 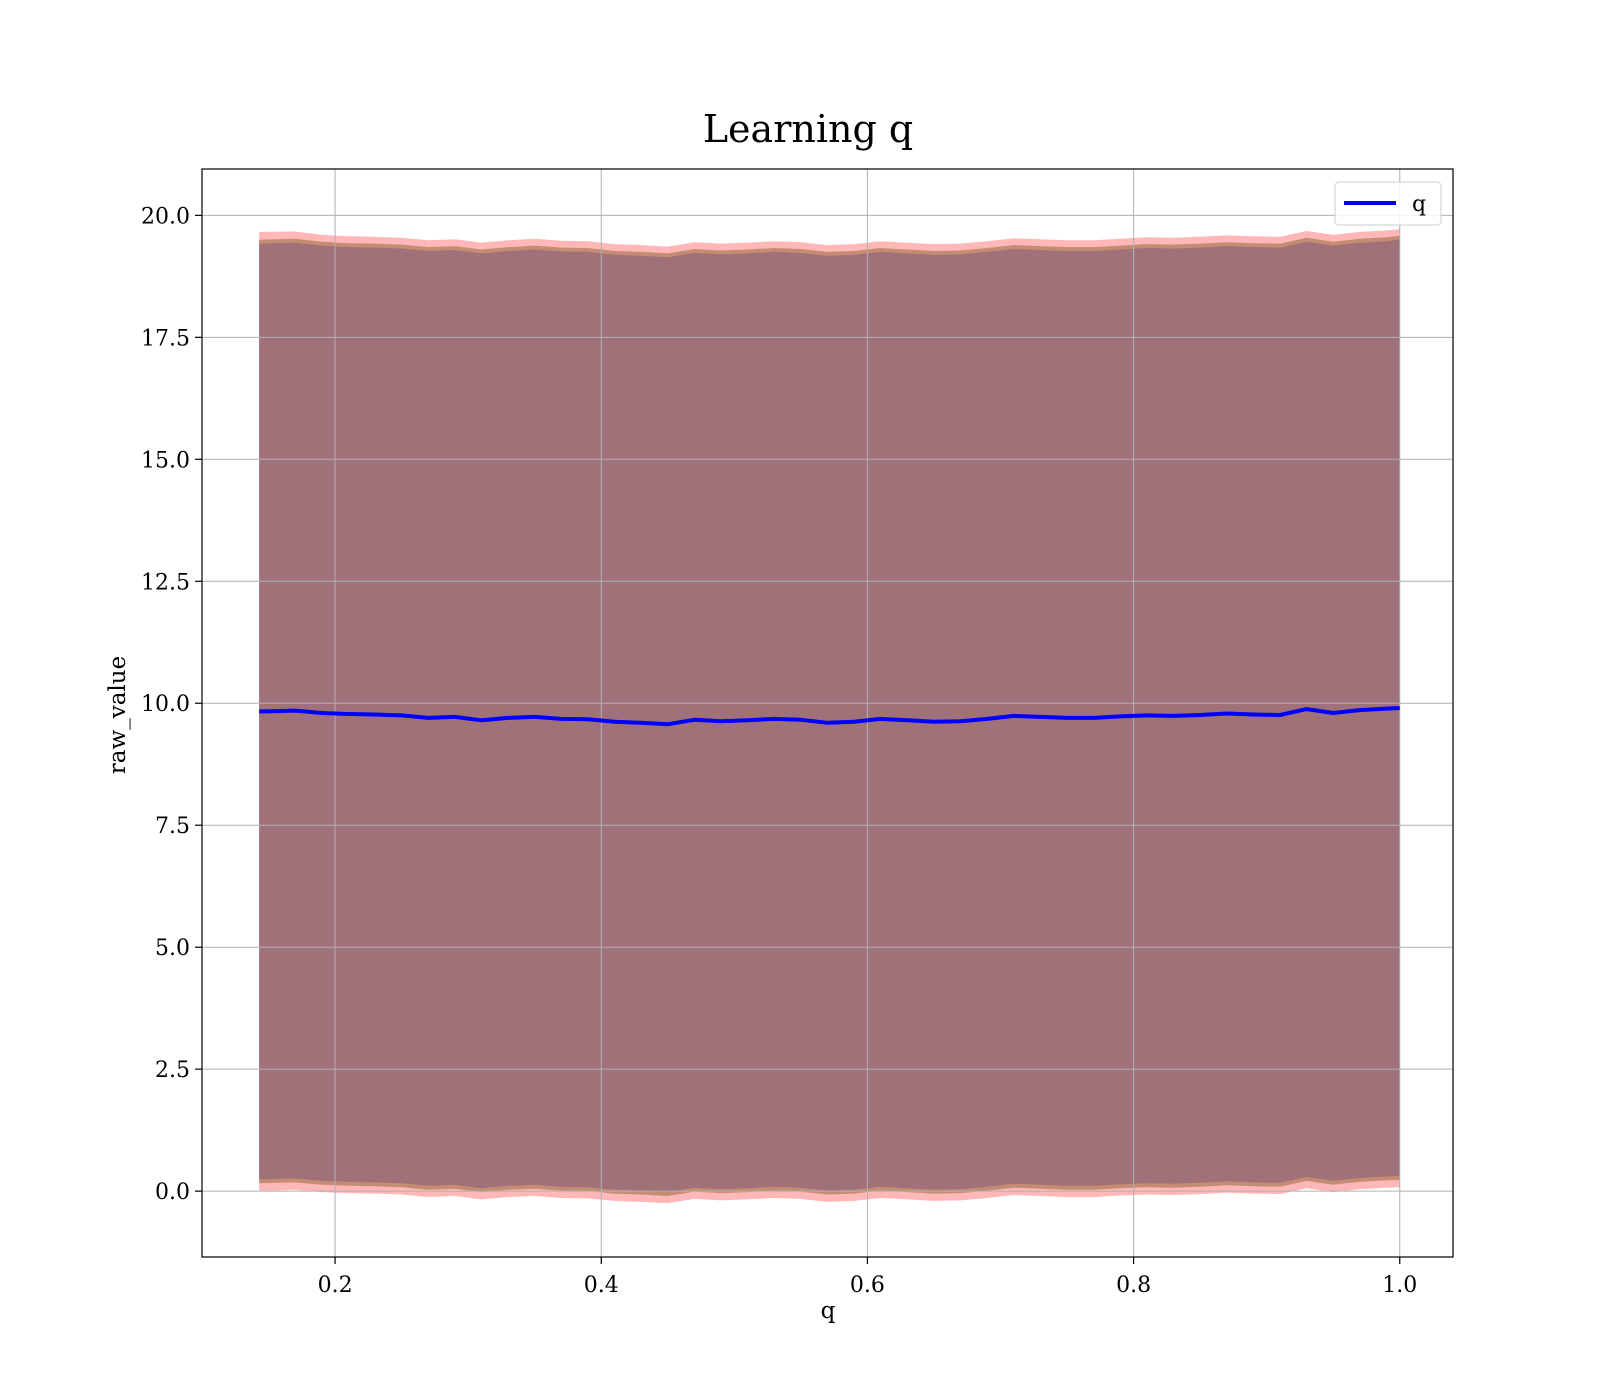 I want to click on chart-title: Learning q, so click(x=808, y=129).